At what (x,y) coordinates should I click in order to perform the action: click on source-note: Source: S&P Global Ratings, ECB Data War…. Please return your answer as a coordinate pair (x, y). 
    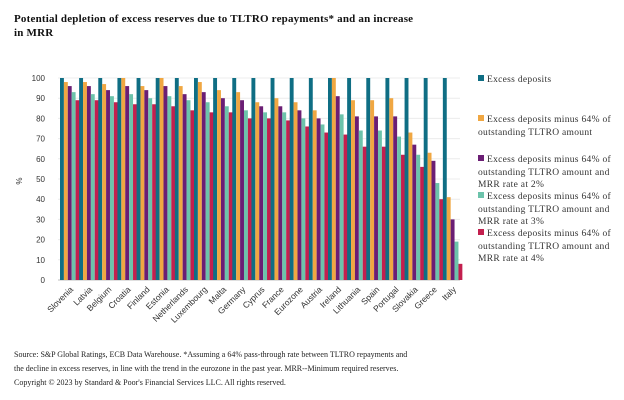
    Looking at the image, I should click on (314, 369).